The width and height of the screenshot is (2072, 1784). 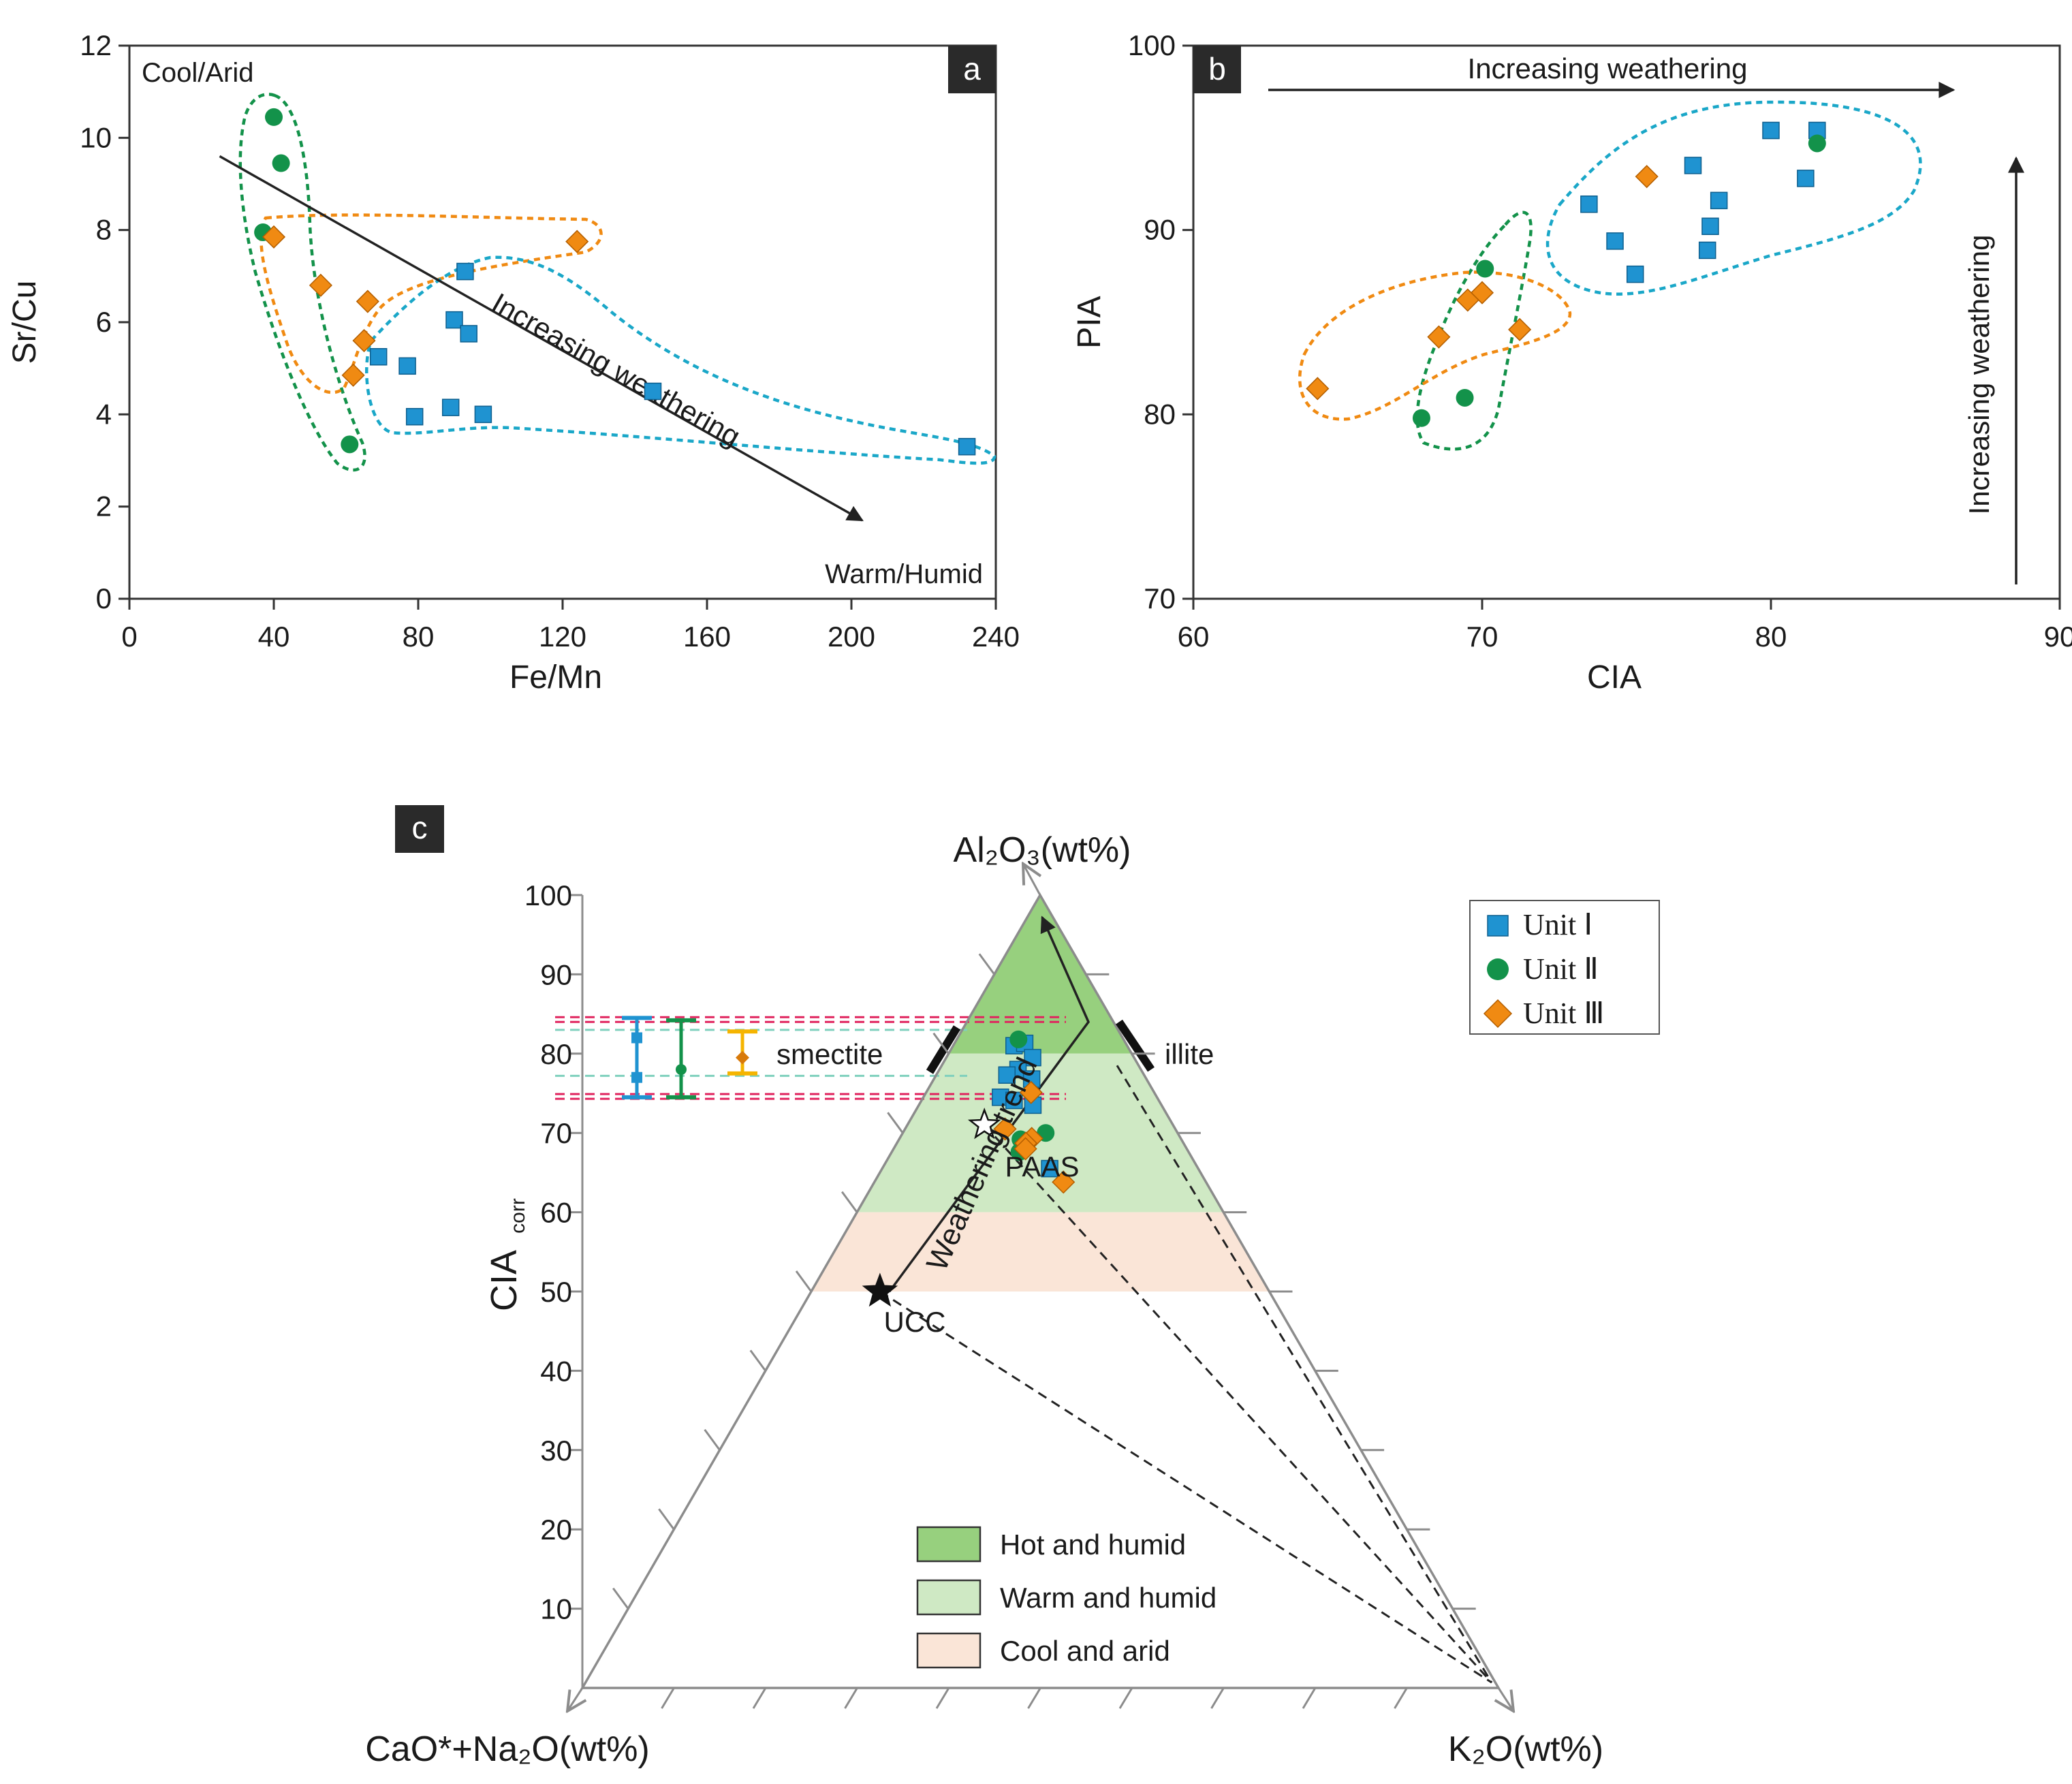 I want to click on panel-c-label: c, so click(x=420, y=827).